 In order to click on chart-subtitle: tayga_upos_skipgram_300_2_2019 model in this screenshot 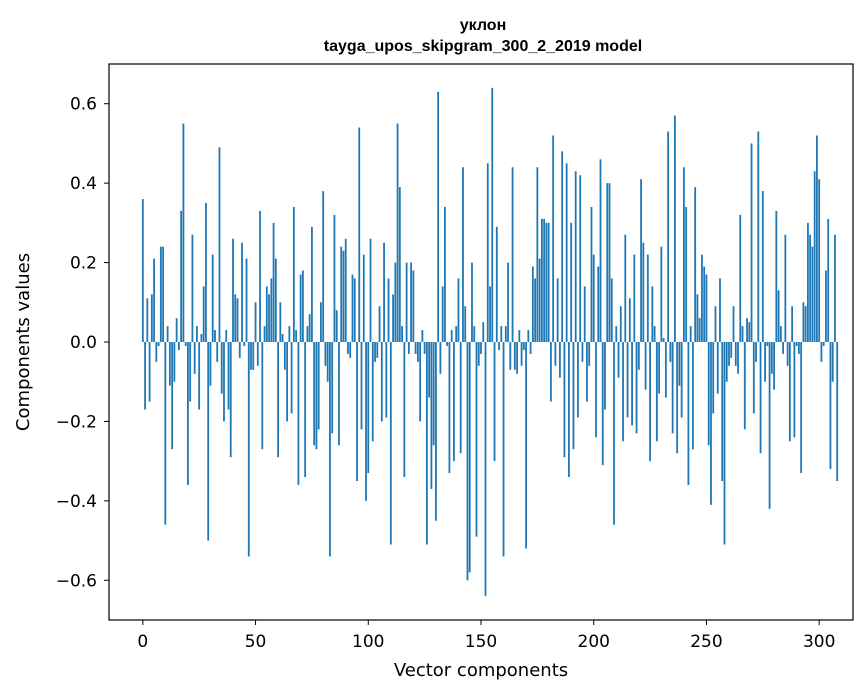, I will do `click(483, 46)`.